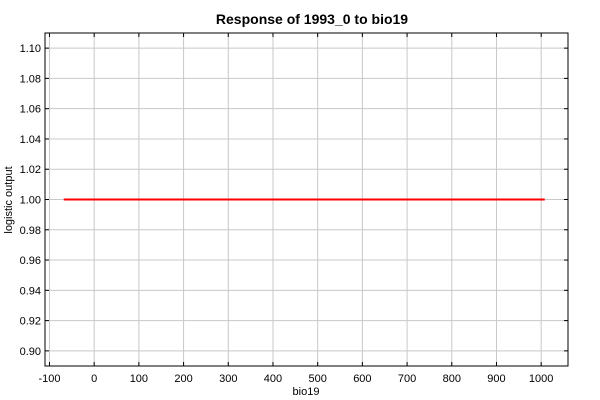 This screenshot has height=400, width=600. I want to click on y-tick-label: 1.06, so click(30, 110).